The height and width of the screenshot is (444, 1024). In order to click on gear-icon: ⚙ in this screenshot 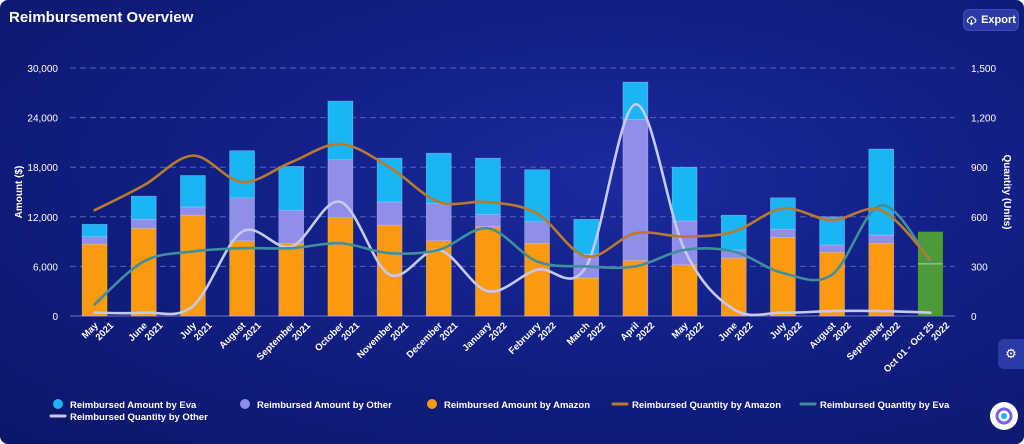, I will do `click(1011, 353)`.